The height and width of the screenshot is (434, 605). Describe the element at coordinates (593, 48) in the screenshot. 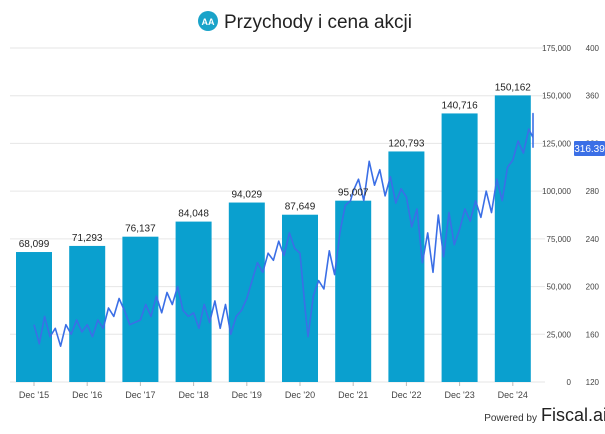

I see `right-axis-tick-label: 400` at that location.